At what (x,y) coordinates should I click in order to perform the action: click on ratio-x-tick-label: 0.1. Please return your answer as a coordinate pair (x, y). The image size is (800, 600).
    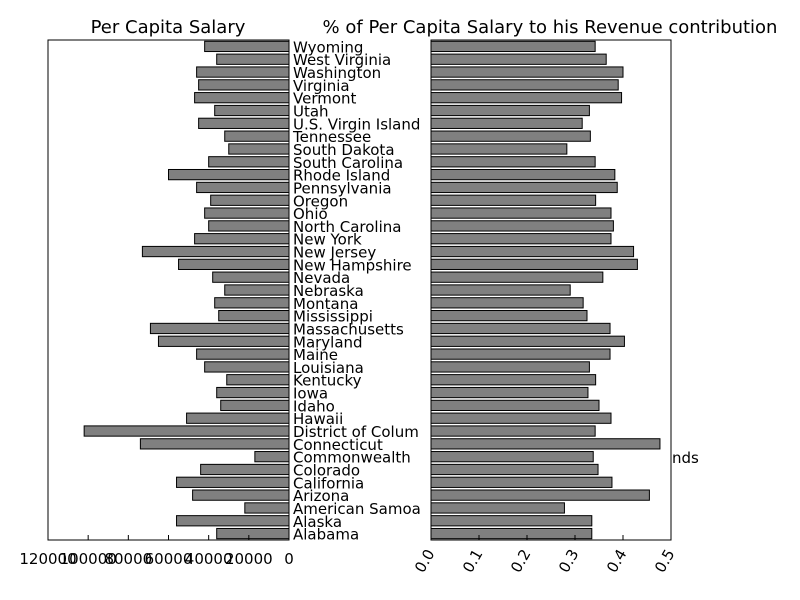
    Looking at the image, I should click on (473, 561).